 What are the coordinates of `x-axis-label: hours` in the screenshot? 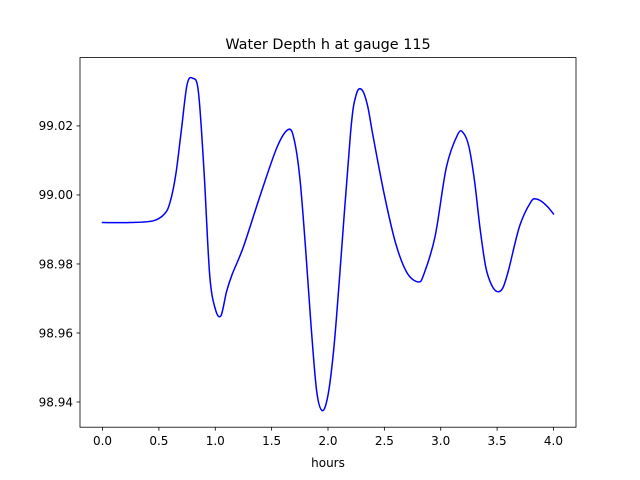 It's located at (328, 463).